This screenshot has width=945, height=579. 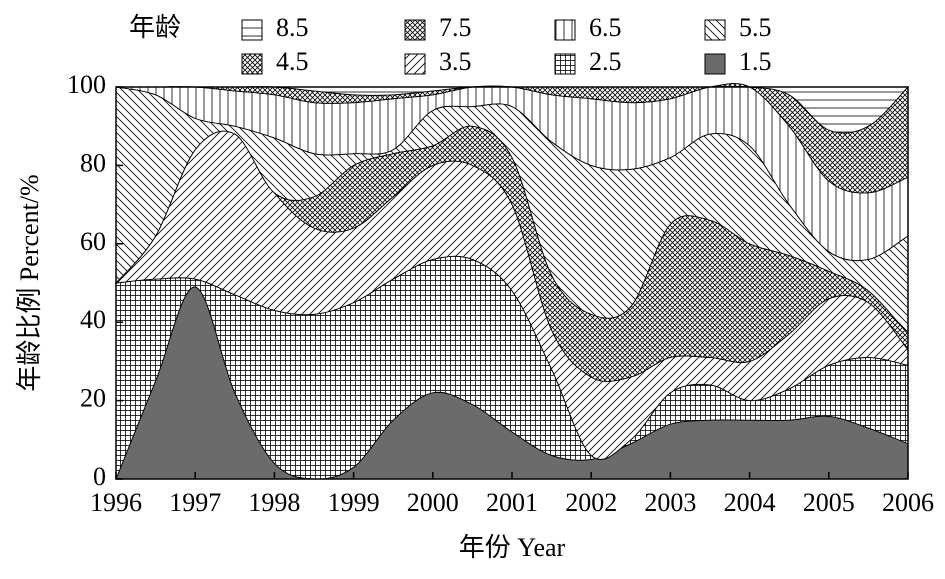 What do you see at coordinates (354, 502) in the screenshot?
I see `x-tick-label: 1999` at bounding box center [354, 502].